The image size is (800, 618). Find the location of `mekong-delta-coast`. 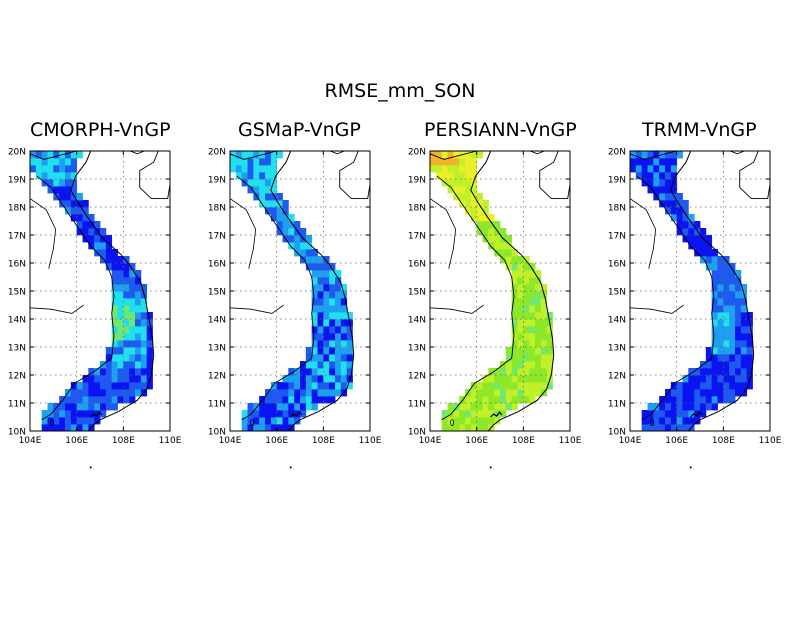

mekong-delta-coast is located at coordinates (696, 414).